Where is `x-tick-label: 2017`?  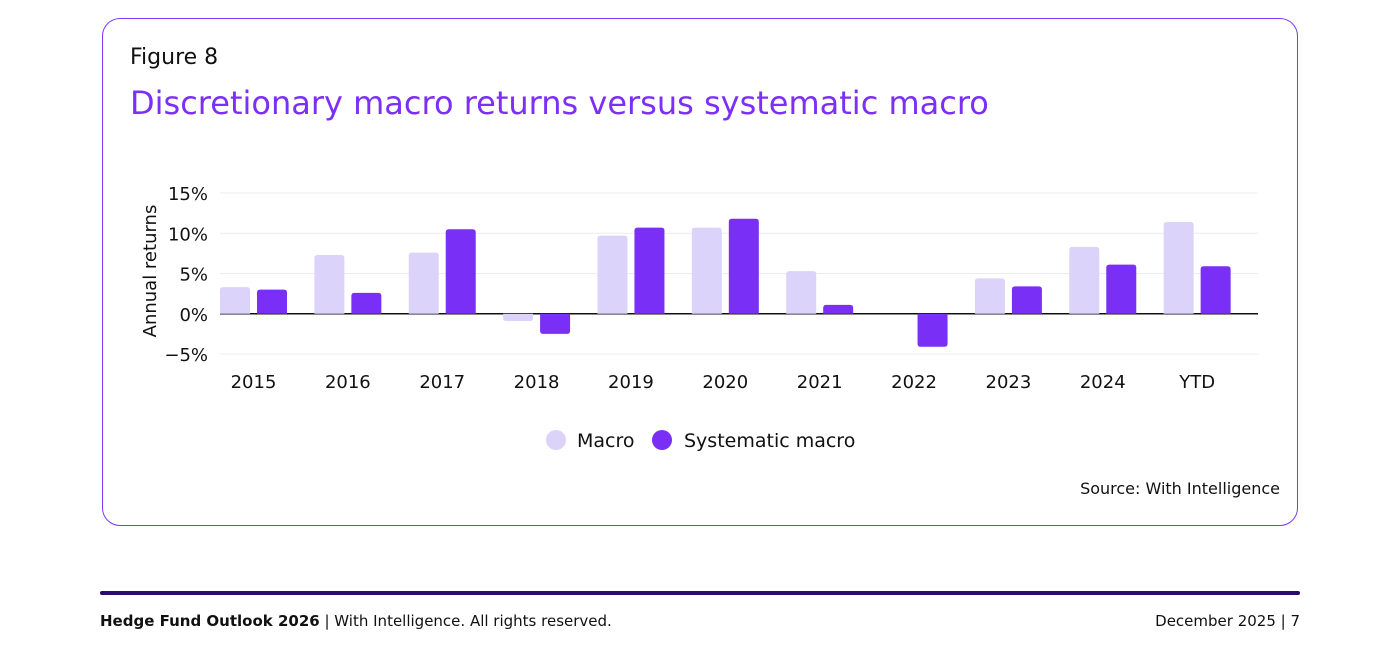 x-tick-label: 2017 is located at coordinates (442, 382).